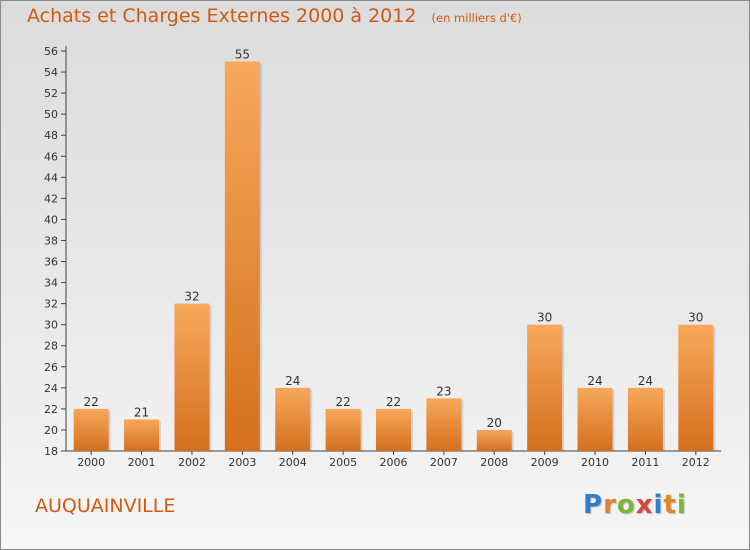 The image size is (750, 550). What do you see at coordinates (91, 462) in the screenshot?
I see `x-tick-label: 2000` at bounding box center [91, 462].